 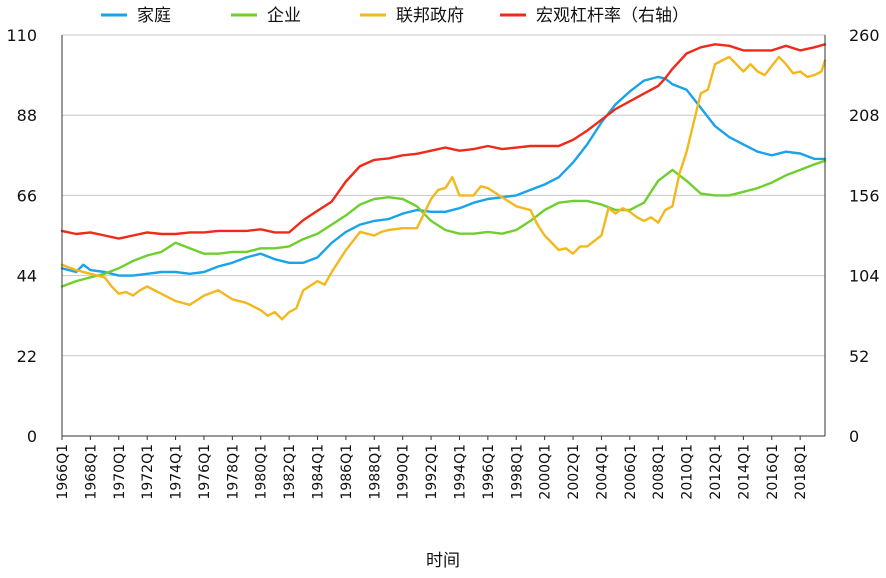 What do you see at coordinates (716, 472) in the screenshot?
I see `x-tick-label: 2012Q1` at bounding box center [716, 472].